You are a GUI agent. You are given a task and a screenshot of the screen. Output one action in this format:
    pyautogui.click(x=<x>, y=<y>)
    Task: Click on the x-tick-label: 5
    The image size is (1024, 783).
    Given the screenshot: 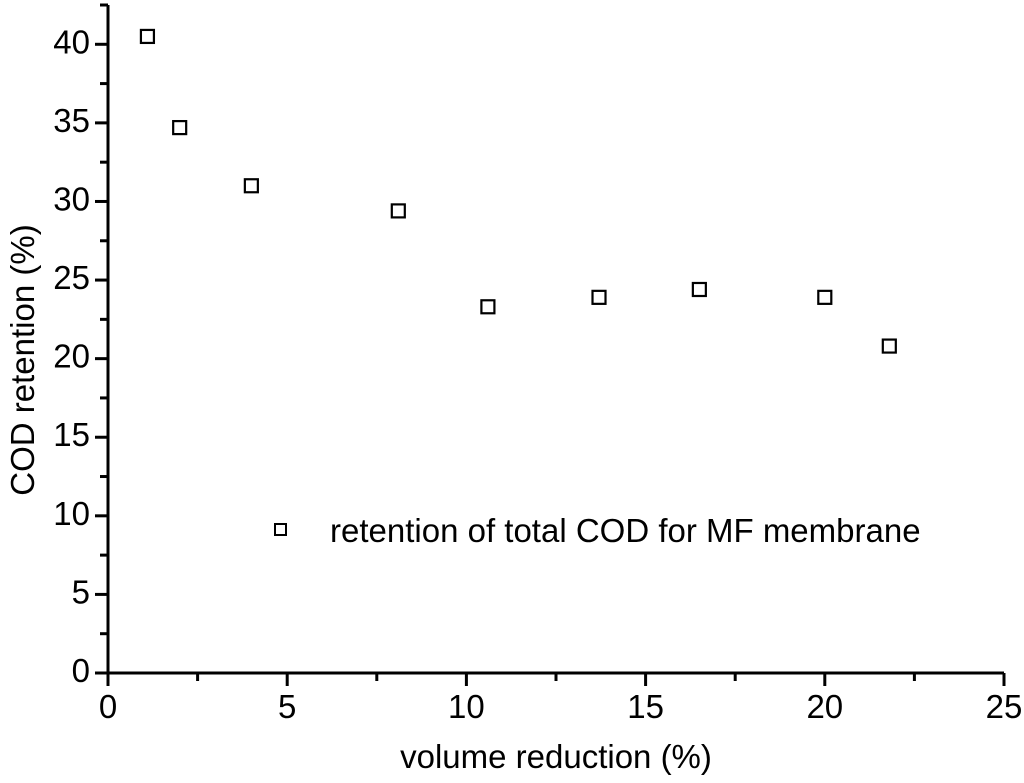 What is the action you would take?
    pyautogui.click(x=287, y=706)
    